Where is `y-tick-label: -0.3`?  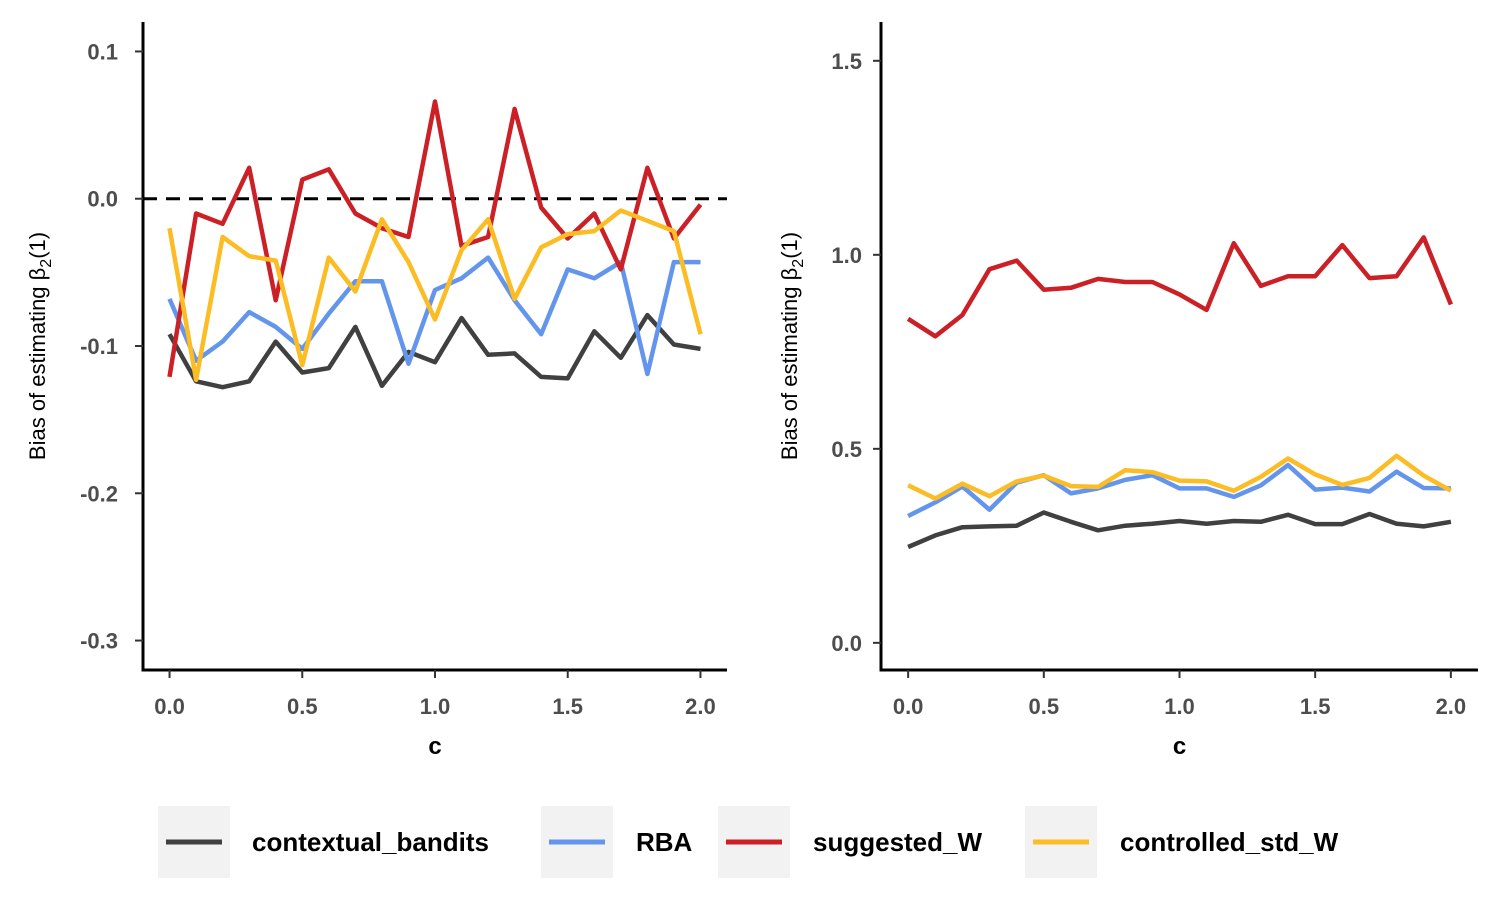
y-tick-label: -0.3 is located at coordinates (99, 641).